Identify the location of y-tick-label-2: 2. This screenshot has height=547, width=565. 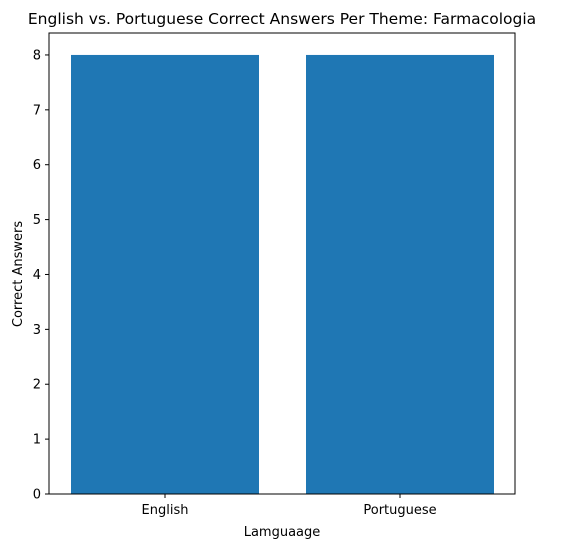
(37, 385).